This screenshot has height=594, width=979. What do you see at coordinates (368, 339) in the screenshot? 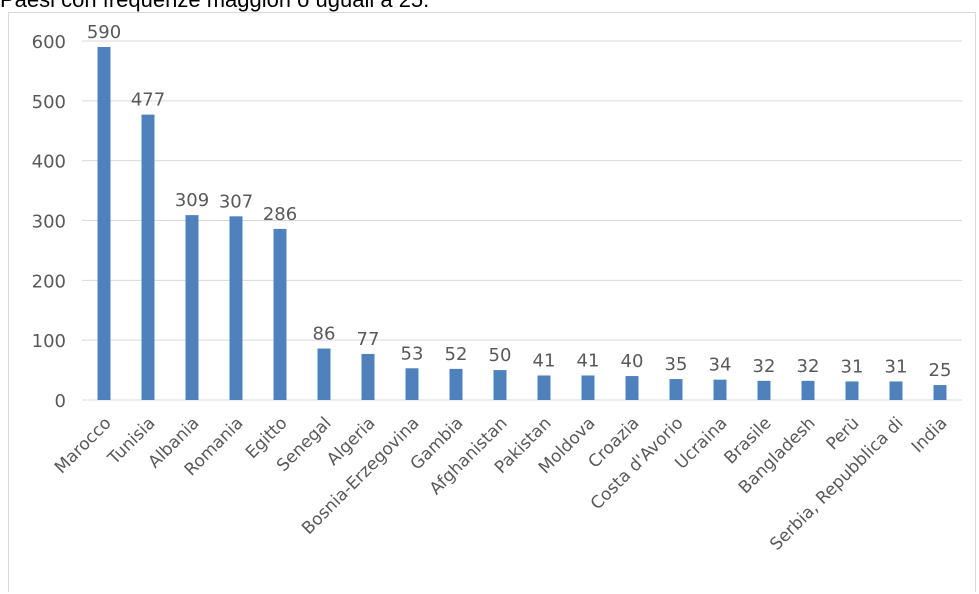
I see `data-label: 77` at bounding box center [368, 339].